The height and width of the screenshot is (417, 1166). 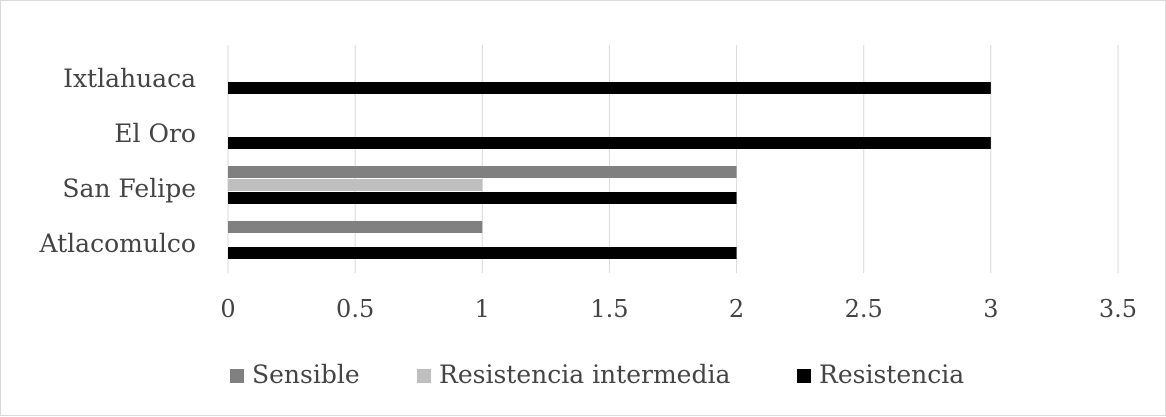 I want to click on value-axis-tick-labels: 0 0.5 1 1.5 2 2.5 3 3.5, so click(x=678, y=309).